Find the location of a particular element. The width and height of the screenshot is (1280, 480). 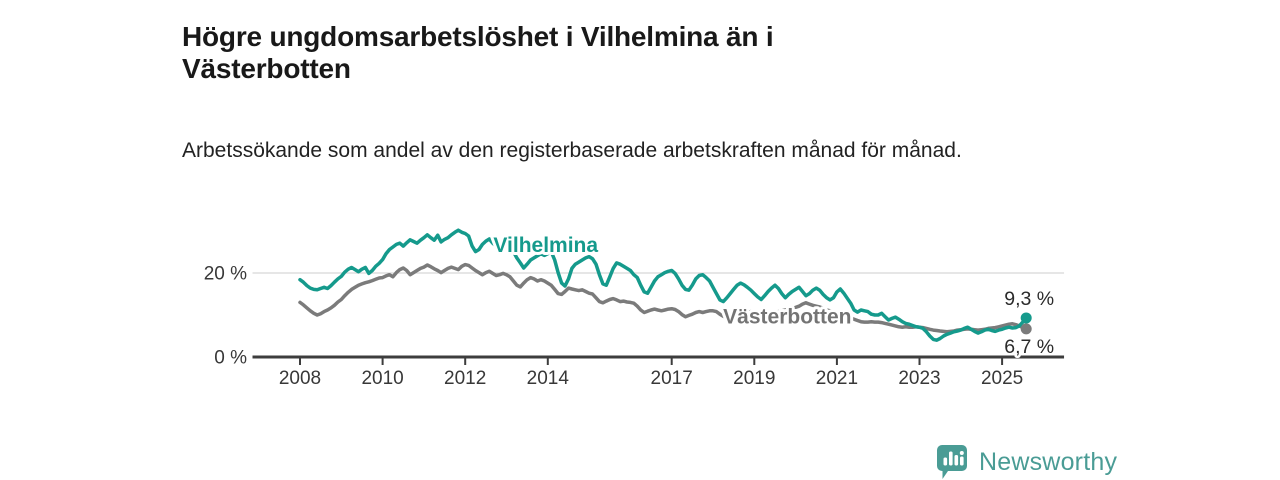

vilhelmina-line is located at coordinates (663, 285).